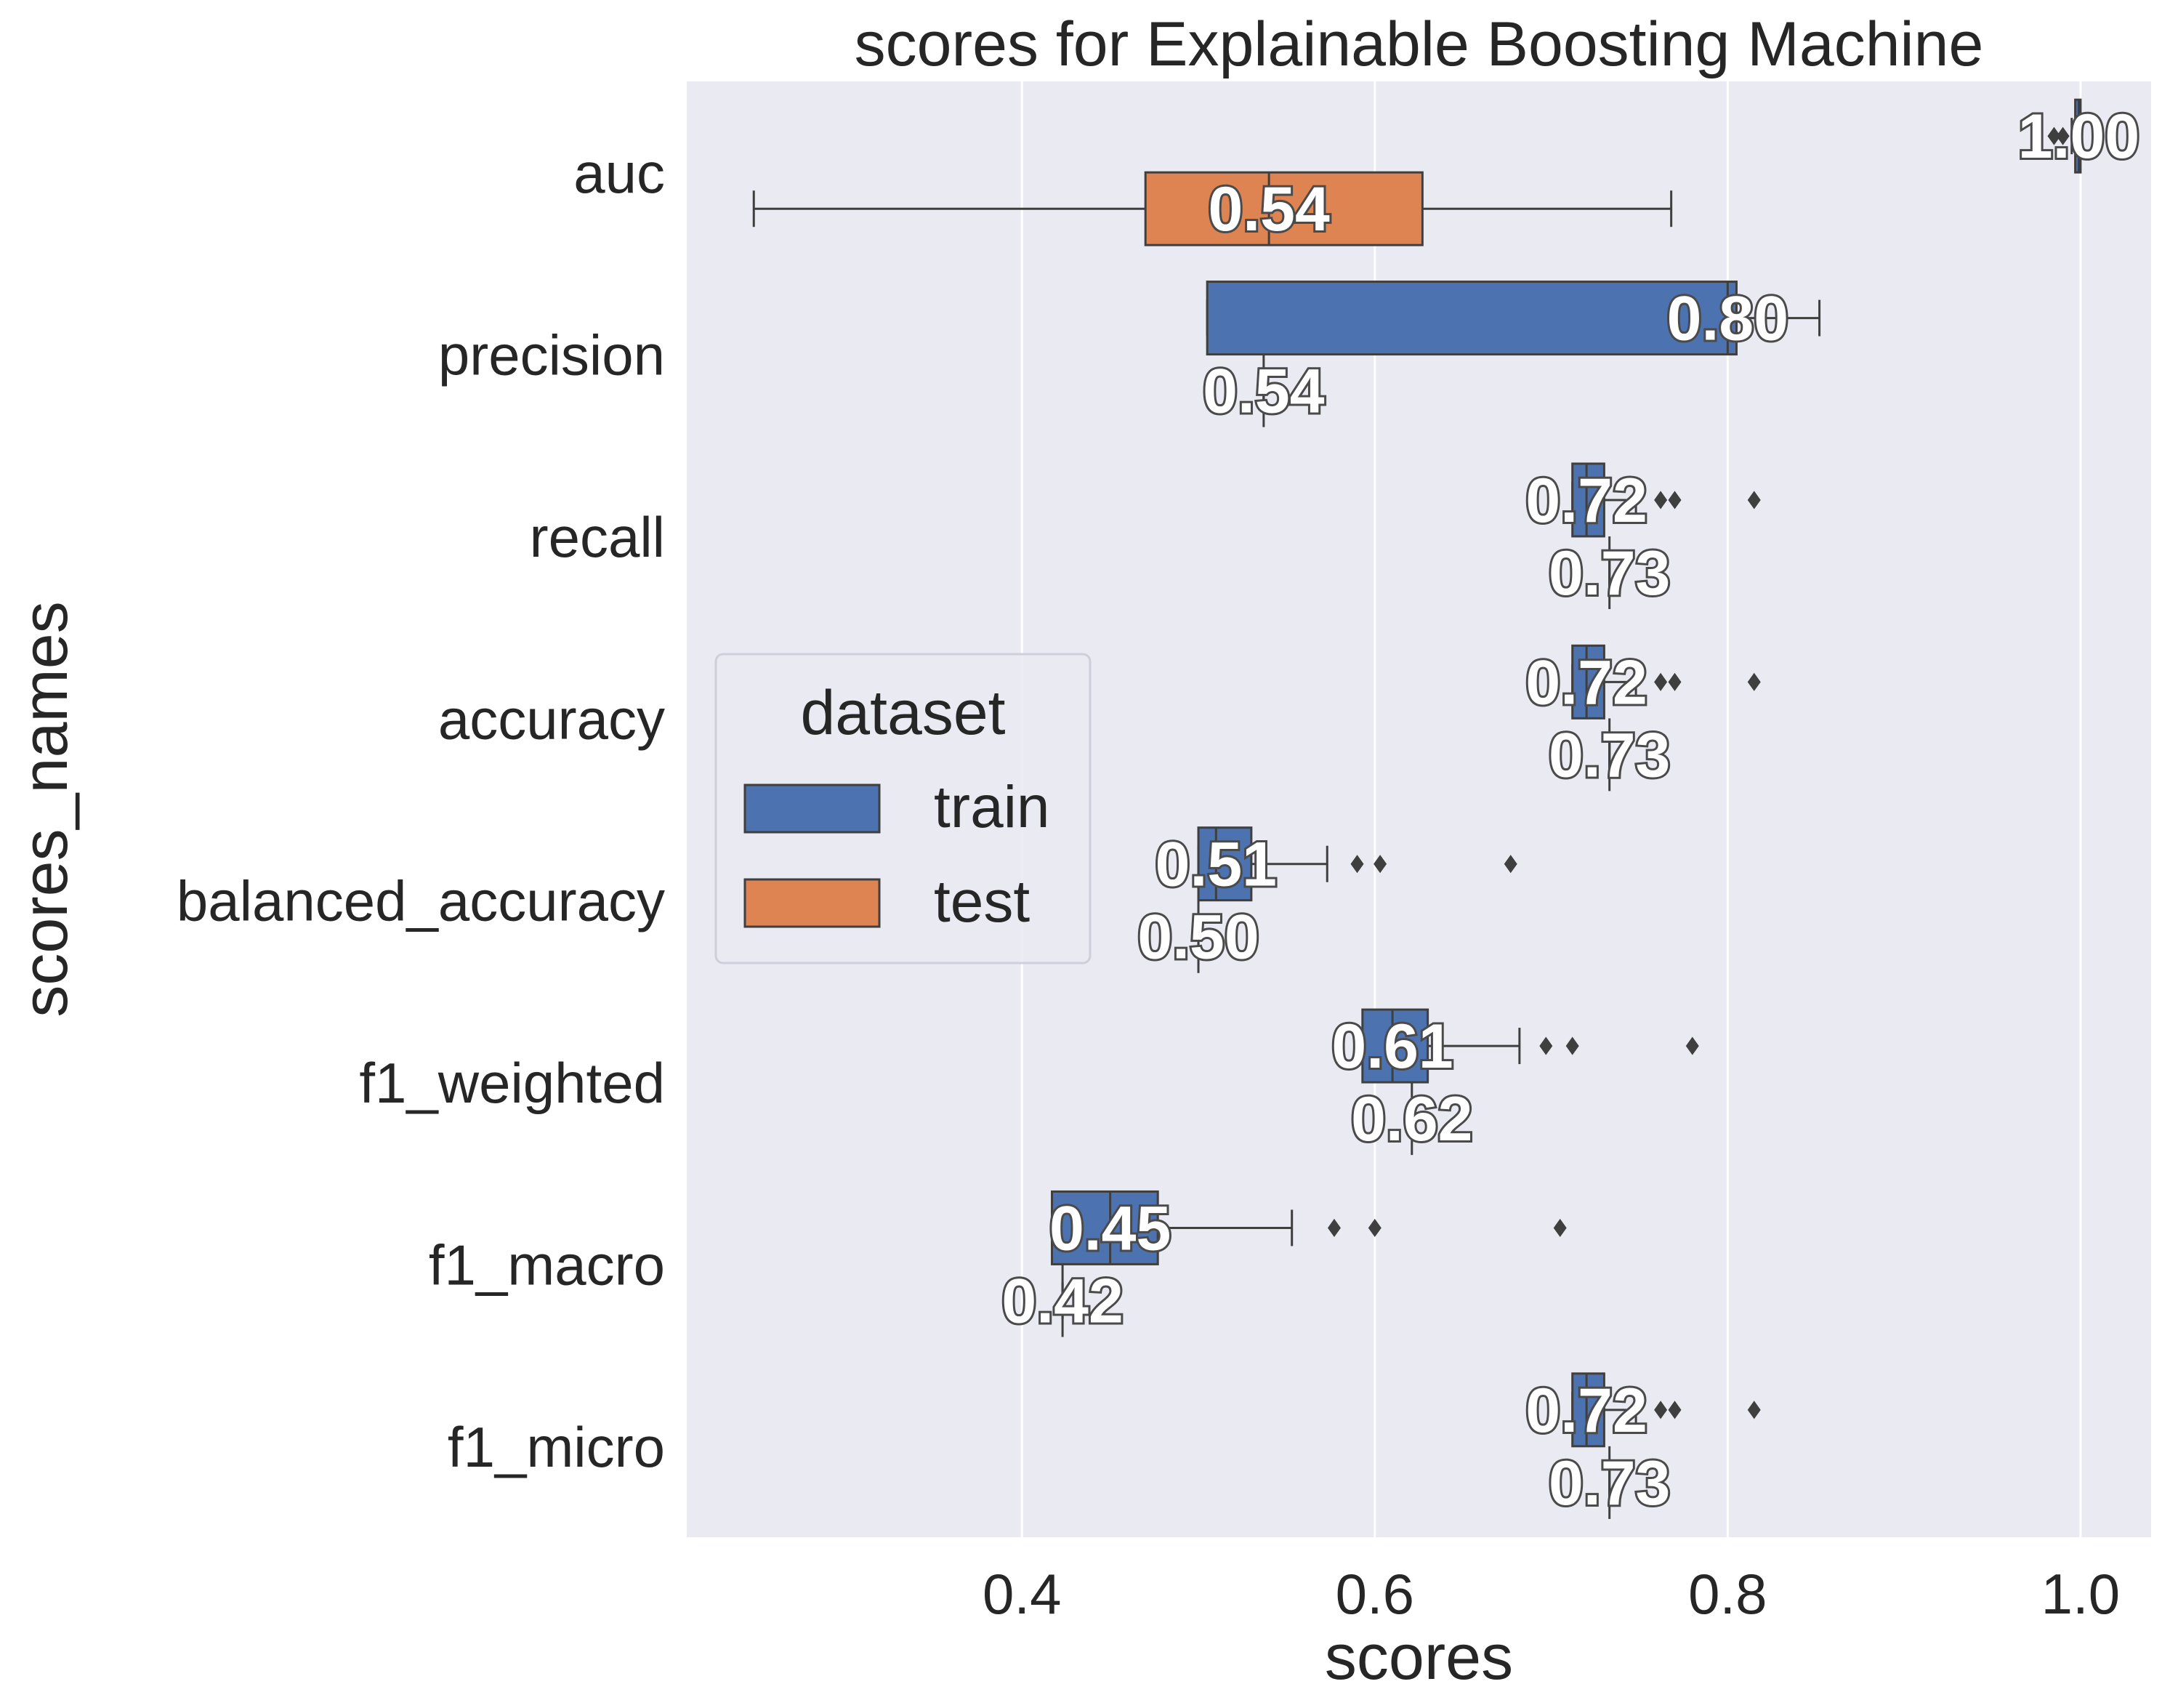 This screenshot has width=2162, height=1708. I want to click on box-train-precision, so click(1513, 319).